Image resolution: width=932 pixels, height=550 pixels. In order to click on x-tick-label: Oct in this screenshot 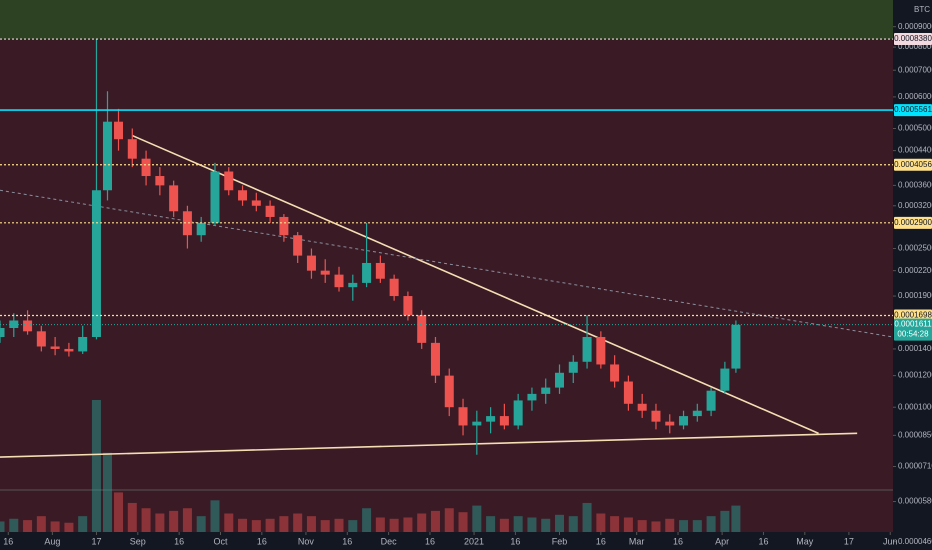, I will do `click(220, 541)`.